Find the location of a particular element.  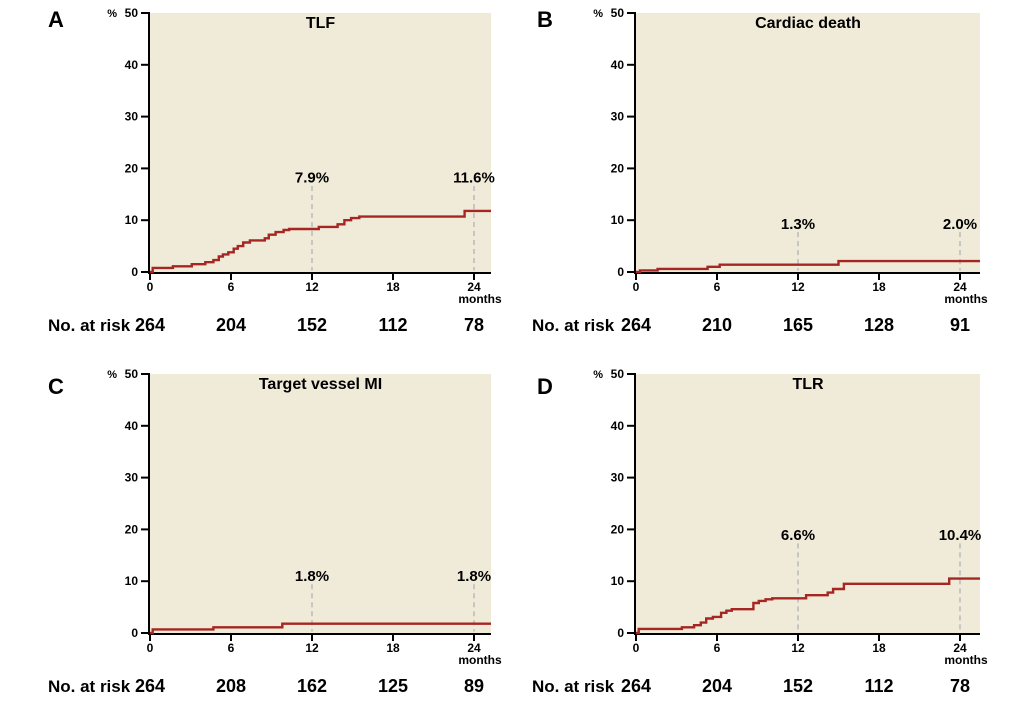

plot-title: TLR is located at coordinates (808, 384).